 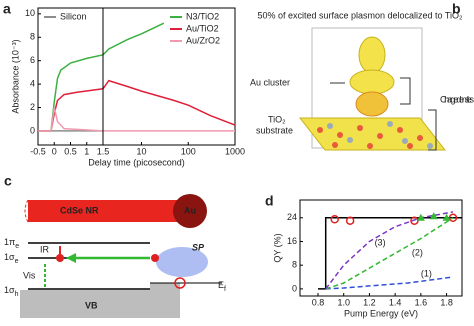 What do you see at coordinates (318, 302) in the screenshot?
I see `x-tick-label: 0.8` at bounding box center [318, 302].